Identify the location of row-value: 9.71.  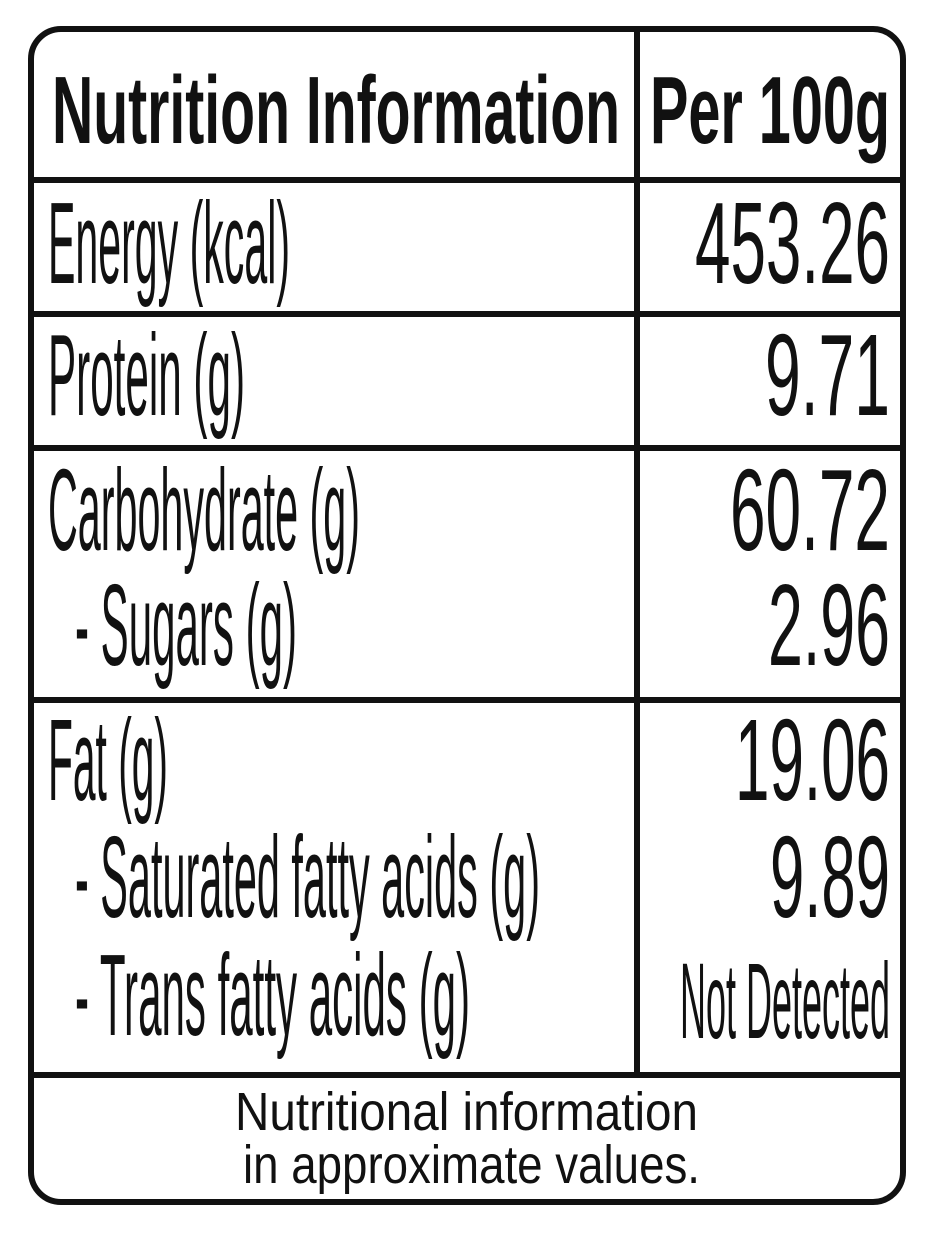
(827, 375).